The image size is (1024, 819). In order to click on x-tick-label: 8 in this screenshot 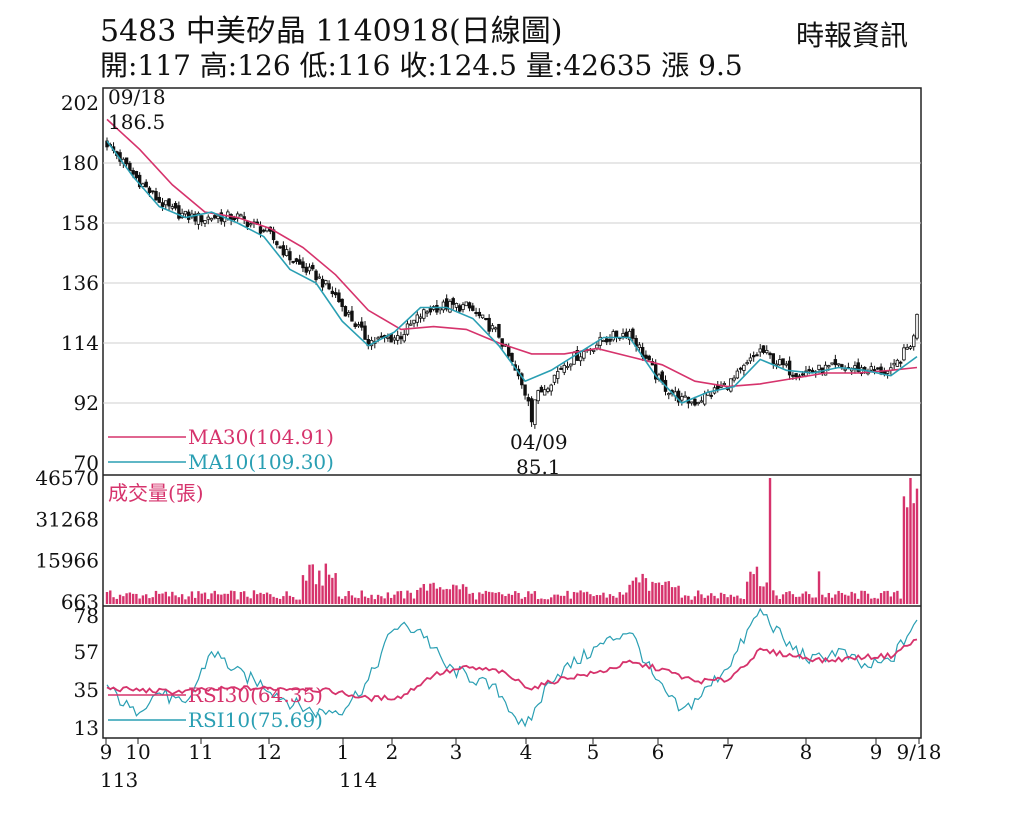, I will do `click(806, 752)`.